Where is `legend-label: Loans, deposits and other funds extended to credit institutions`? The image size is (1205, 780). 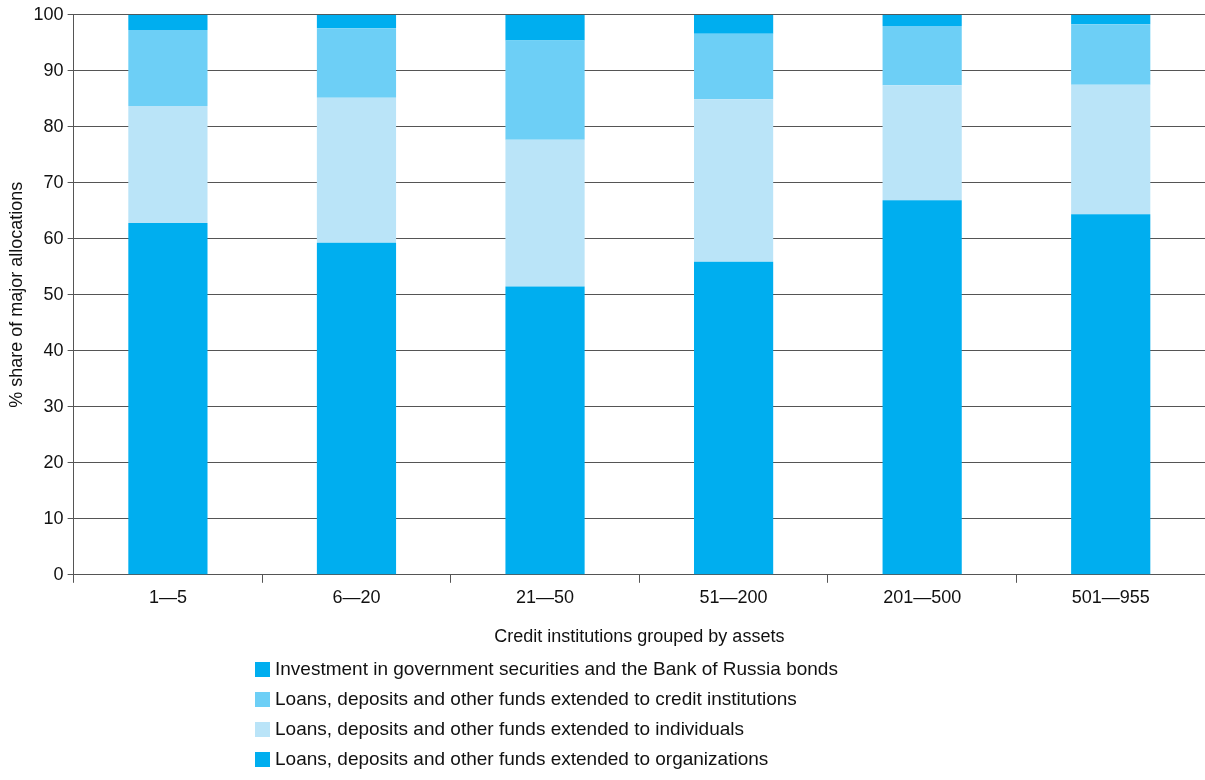
legend-label: Loans, deposits and other funds extended to credit institutions is located at coordinates (536, 699).